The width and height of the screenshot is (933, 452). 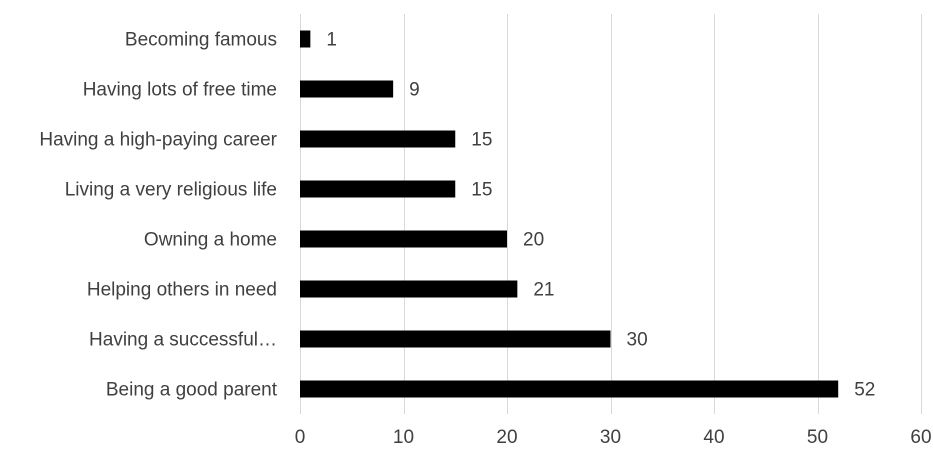 I want to click on category-label-8: Being a good parent, so click(x=192, y=390).